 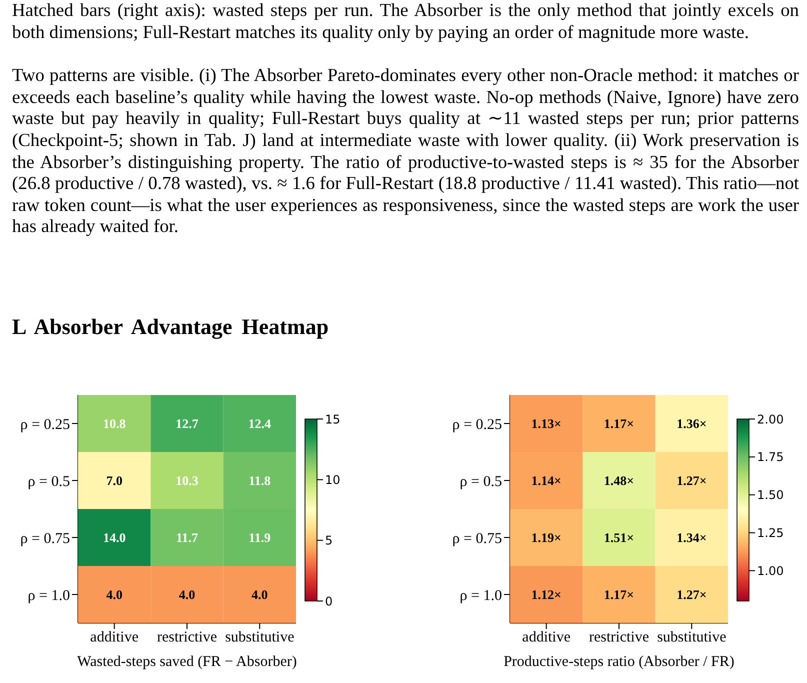 I want to click on color-bar-label: 2.00, so click(x=770, y=419).